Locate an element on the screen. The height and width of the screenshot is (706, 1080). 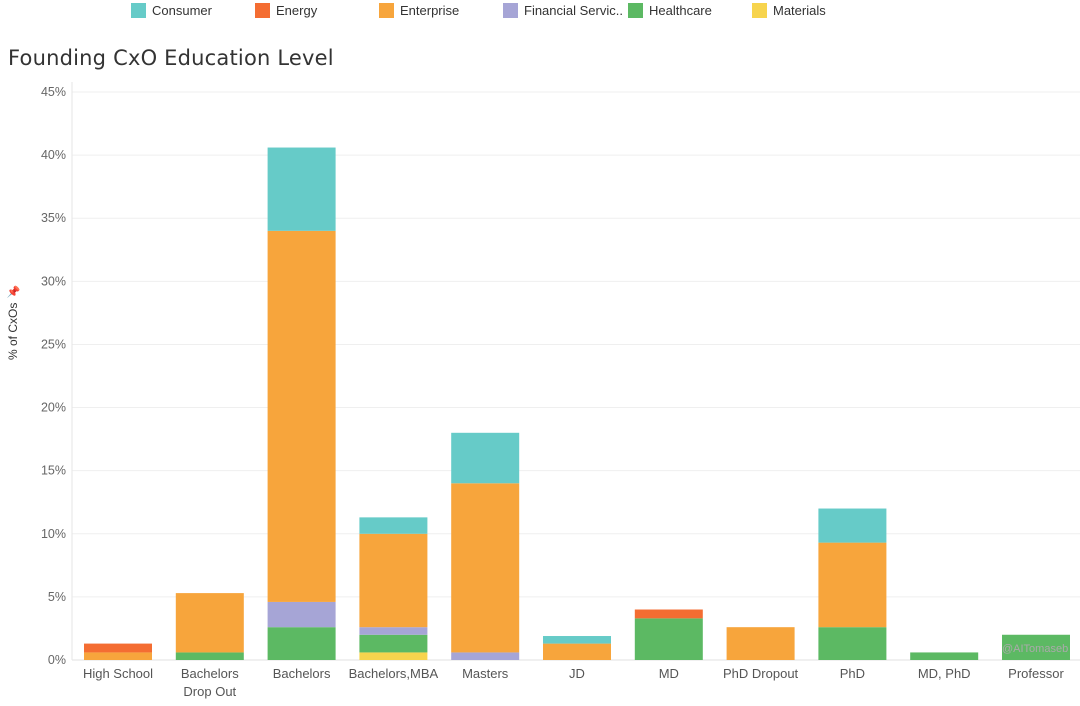
x-category-label: JD is located at coordinates (577, 673).